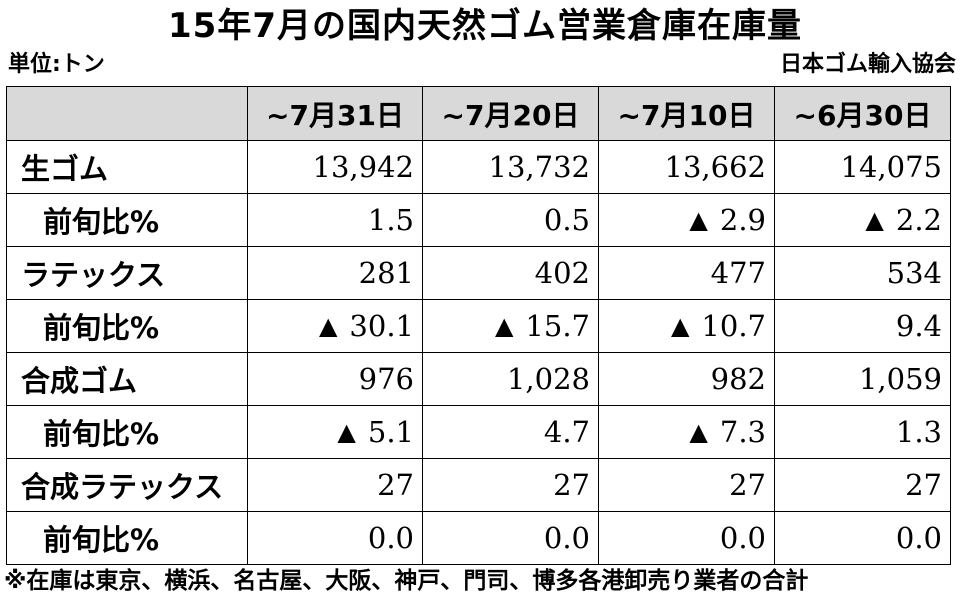 This screenshot has height=599, width=970. I want to click on table-cell: 4.7, so click(510, 432).